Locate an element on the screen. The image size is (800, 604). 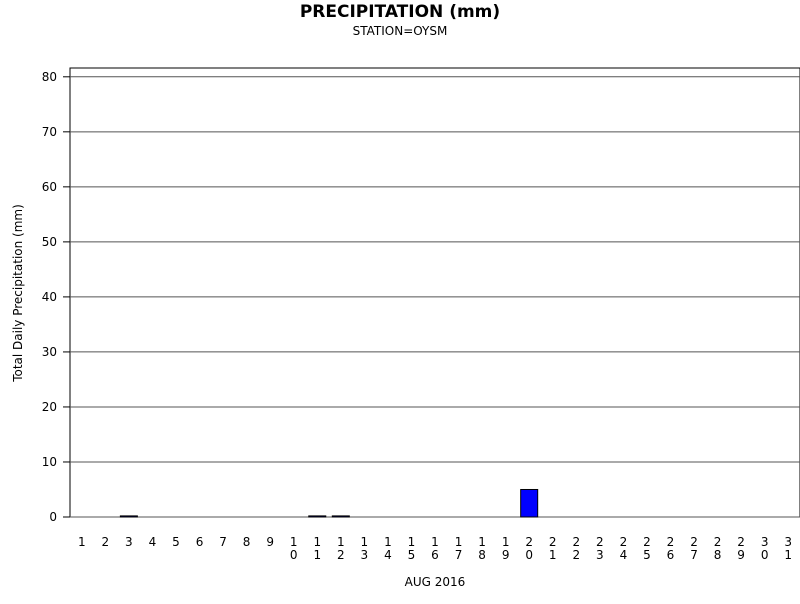
y-tick-label: 10 is located at coordinates (49, 462).